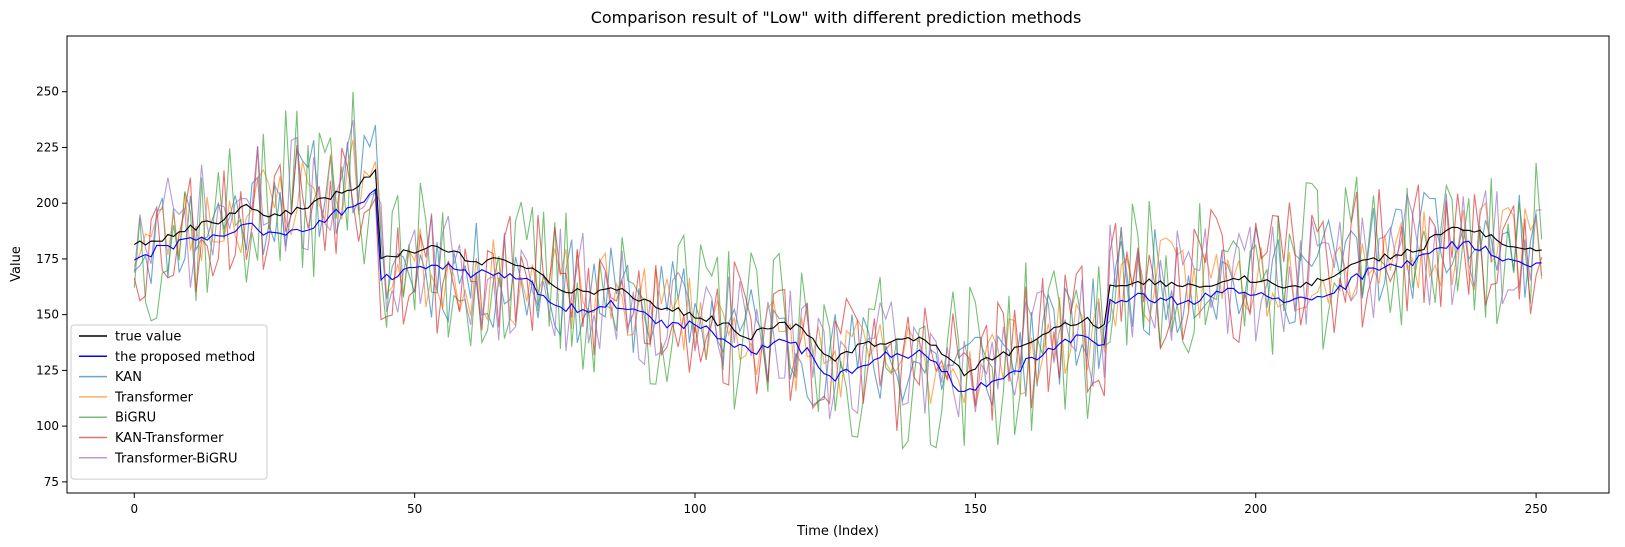 The image size is (1625, 547). What do you see at coordinates (414, 509) in the screenshot?
I see `x-tick-label: 50` at bounding box center [414, 509].